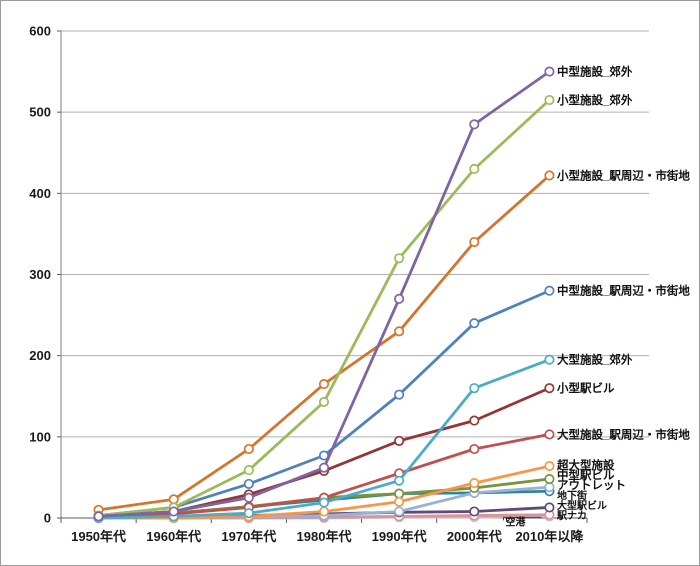  I want to click on series-label--: 小型施設_郊外, so click(594, 100).